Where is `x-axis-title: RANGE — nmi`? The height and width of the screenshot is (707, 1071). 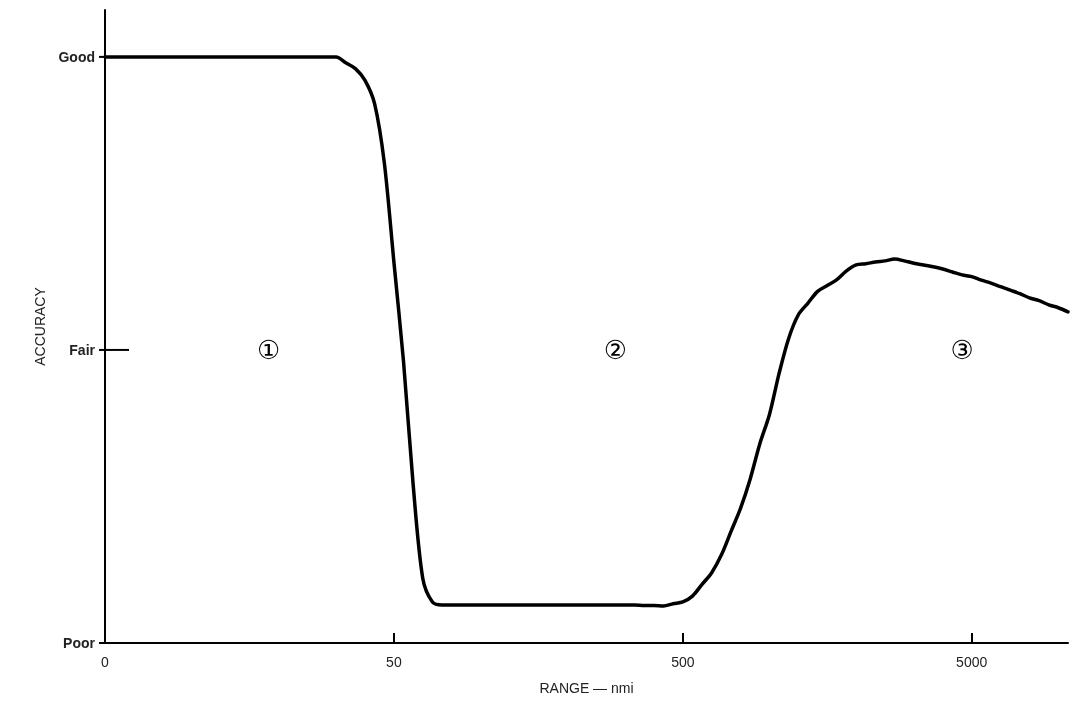
x-axis-title: RANGE — nmi is located at coordinates (586, 688).